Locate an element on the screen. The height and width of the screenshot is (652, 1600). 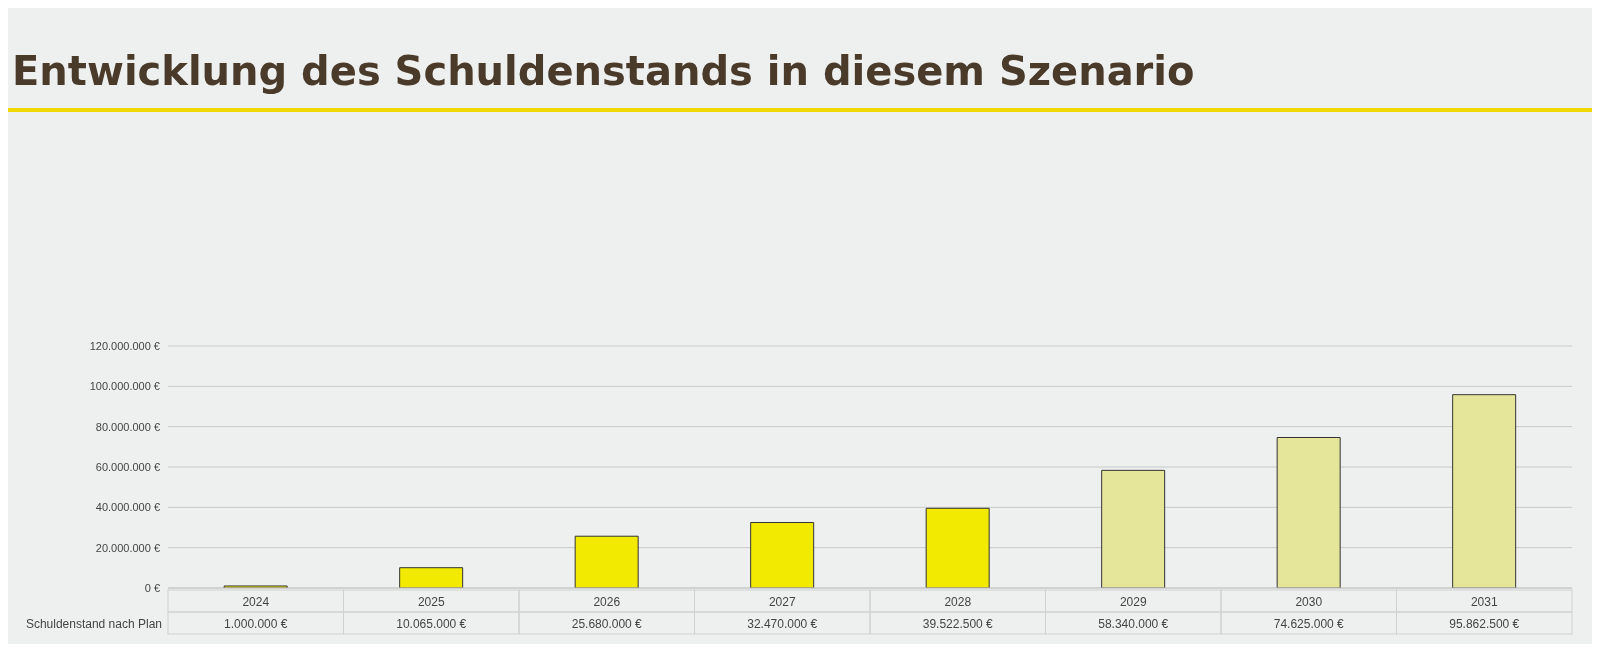
y-tick-label: 0 € is located at coordinates (152, 587).